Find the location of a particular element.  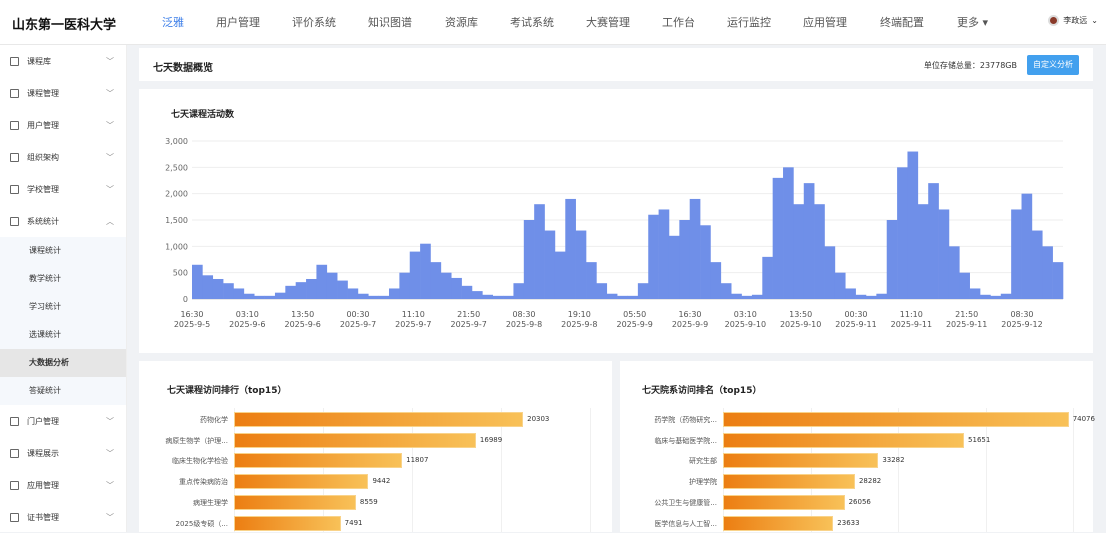

nav-item: 大赛管理 is located at coordinates (608, 22).